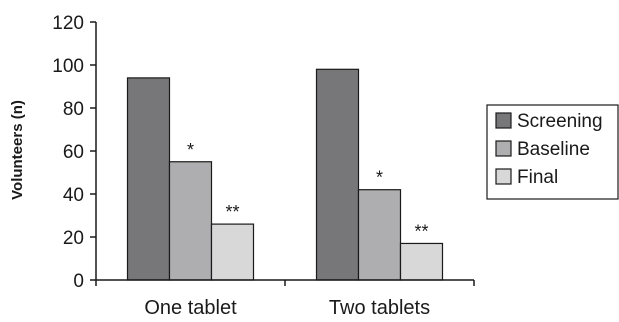 The height and width of the screenshot is (322, 619). What do you see at coordinates (503, 148) in the screenshot?
I see `legend-swatch-baseline` at bounding box center [503, 148].